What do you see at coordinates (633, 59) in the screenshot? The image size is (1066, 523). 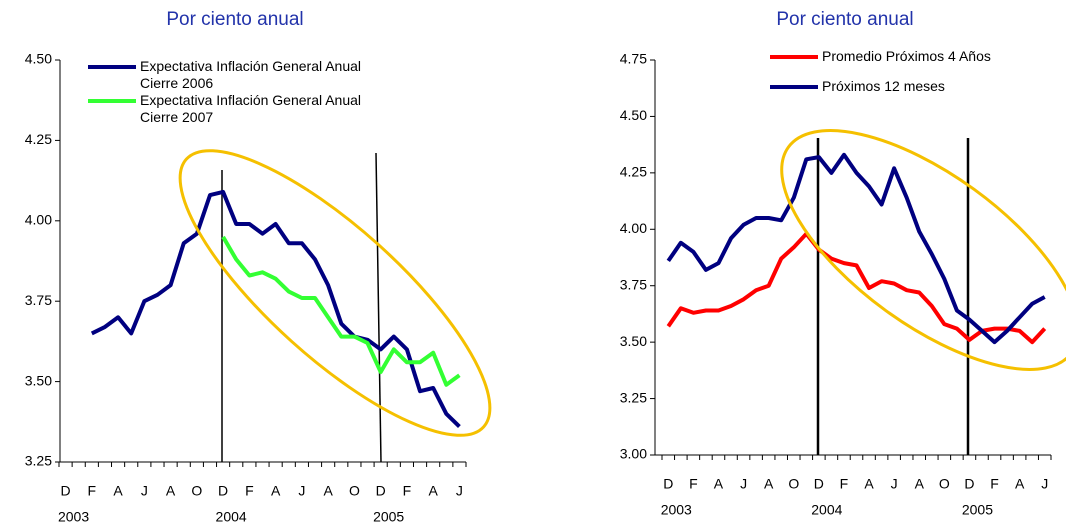 I see `y-tick-label: 4.75` at bounding box center [633, 59].